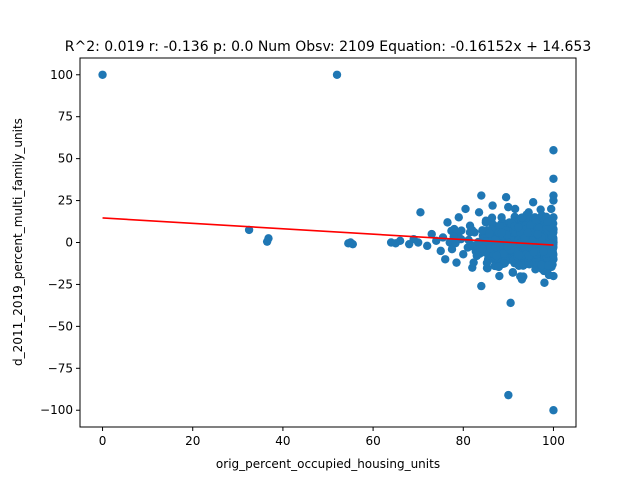  What do you see at coordinates (65, 159) in the screenshot?
I see `y-tick-label: 50` at bounding box center [65, 159].